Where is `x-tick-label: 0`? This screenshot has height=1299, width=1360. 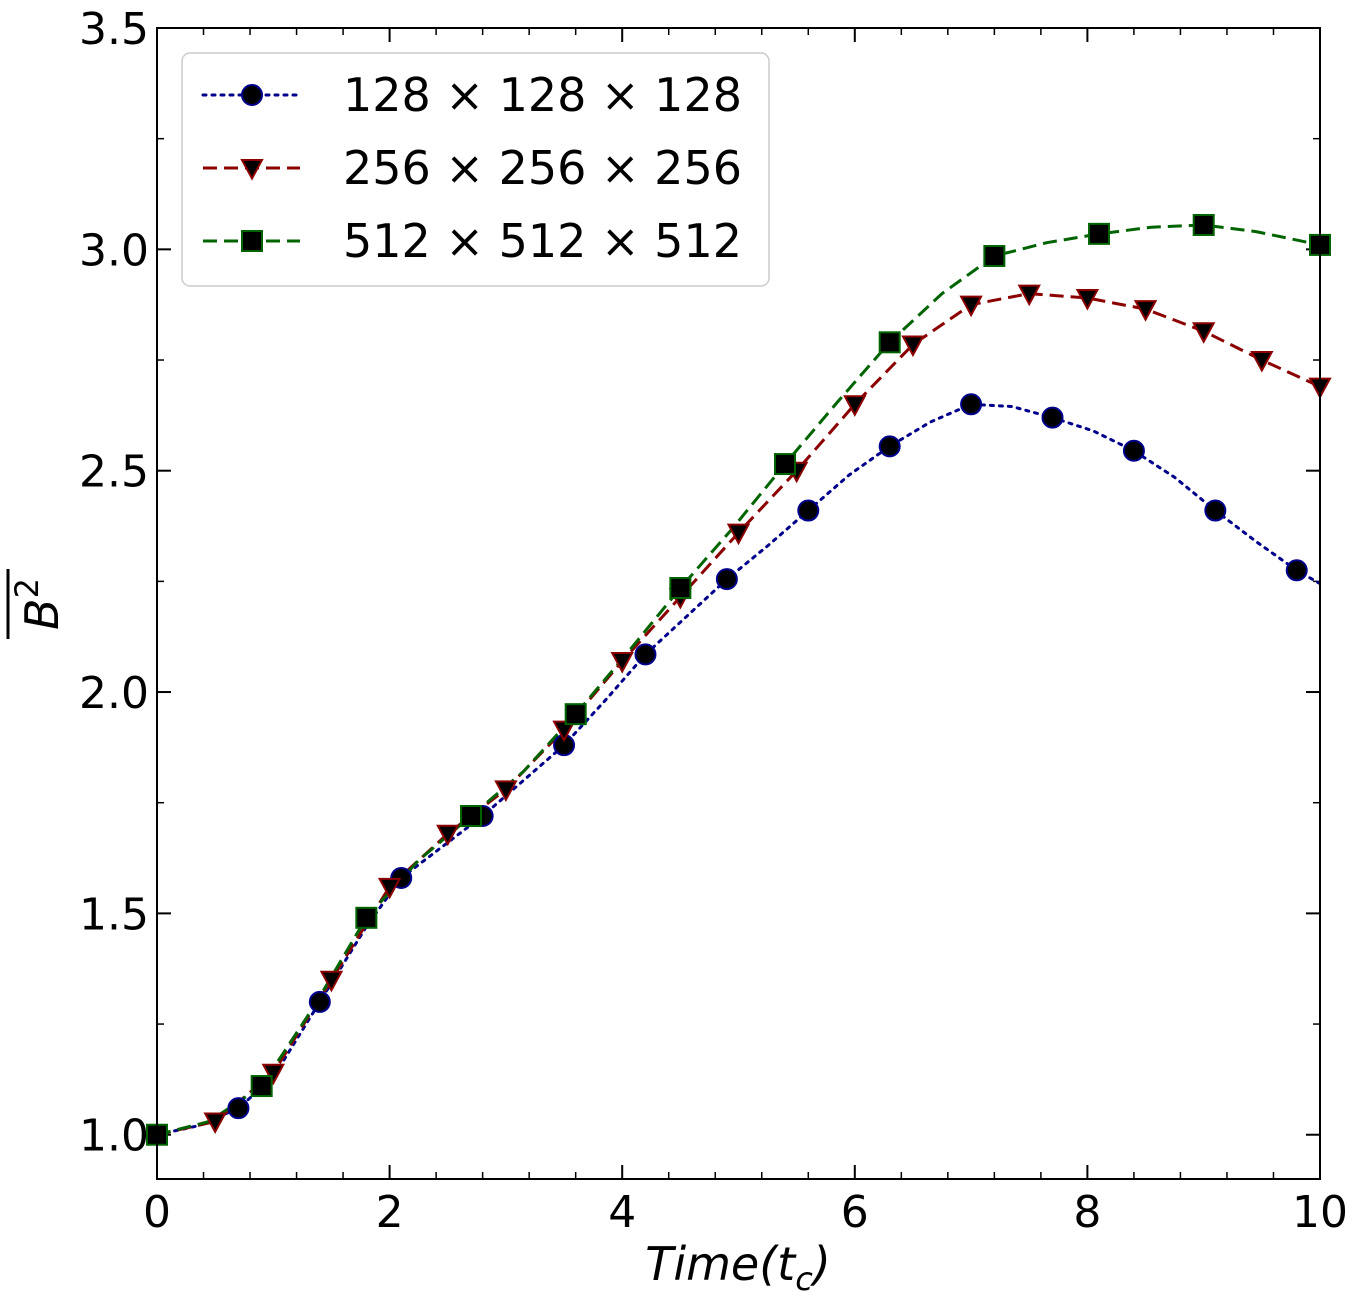 x-tick-label: 0 is located at coordinates (157, 1212).